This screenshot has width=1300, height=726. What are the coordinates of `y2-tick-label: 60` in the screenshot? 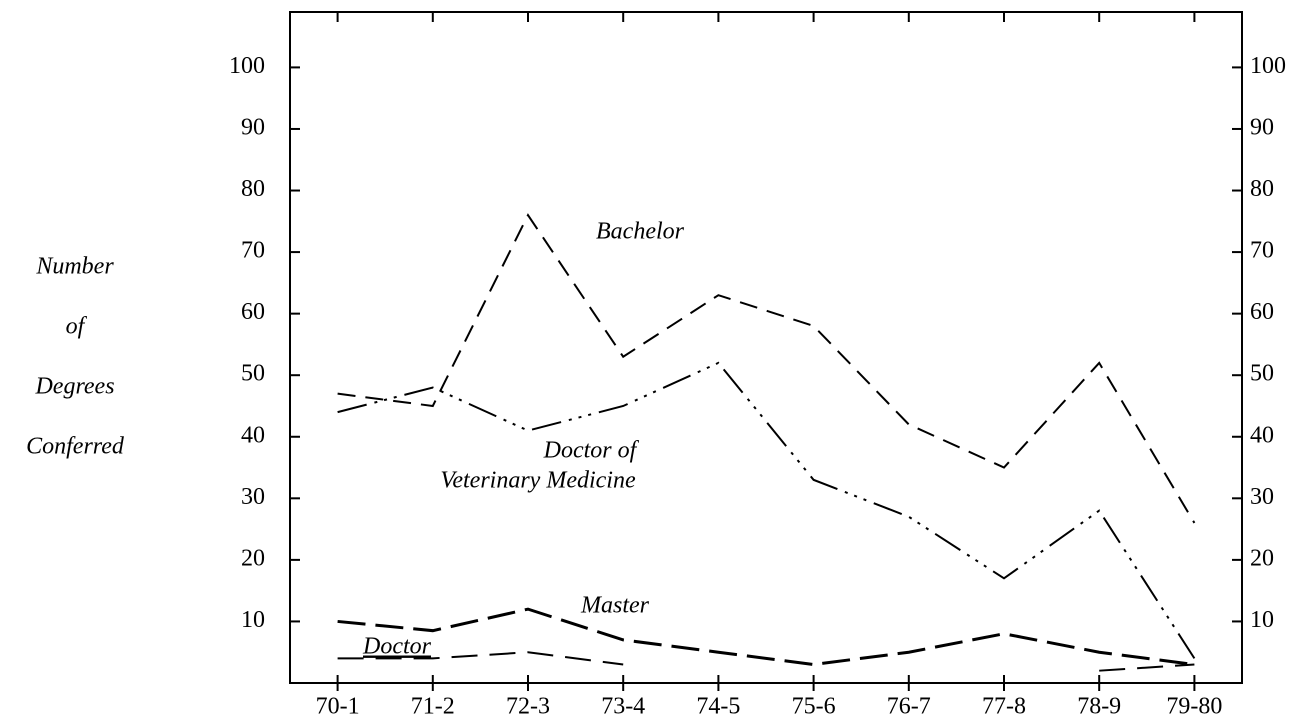 It's located at (1262, 312).